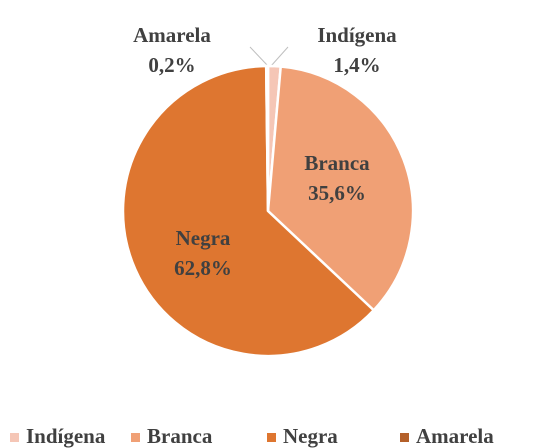 The width and height of the screenshot is (537, 448). What do you see at coordinates (267, 138) in the screenshot?
I see `pie-slice` at bounding box center [267, 138].